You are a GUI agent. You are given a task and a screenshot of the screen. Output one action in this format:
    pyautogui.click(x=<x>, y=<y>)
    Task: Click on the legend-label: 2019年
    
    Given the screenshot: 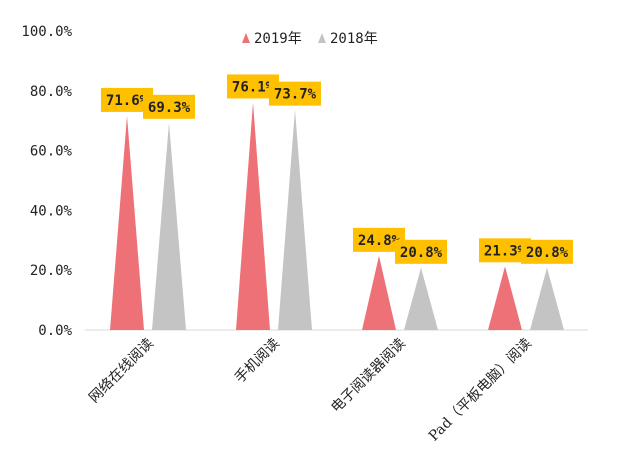 What is the action you would take?
    pyautogui.click(x=278, y=39)
    